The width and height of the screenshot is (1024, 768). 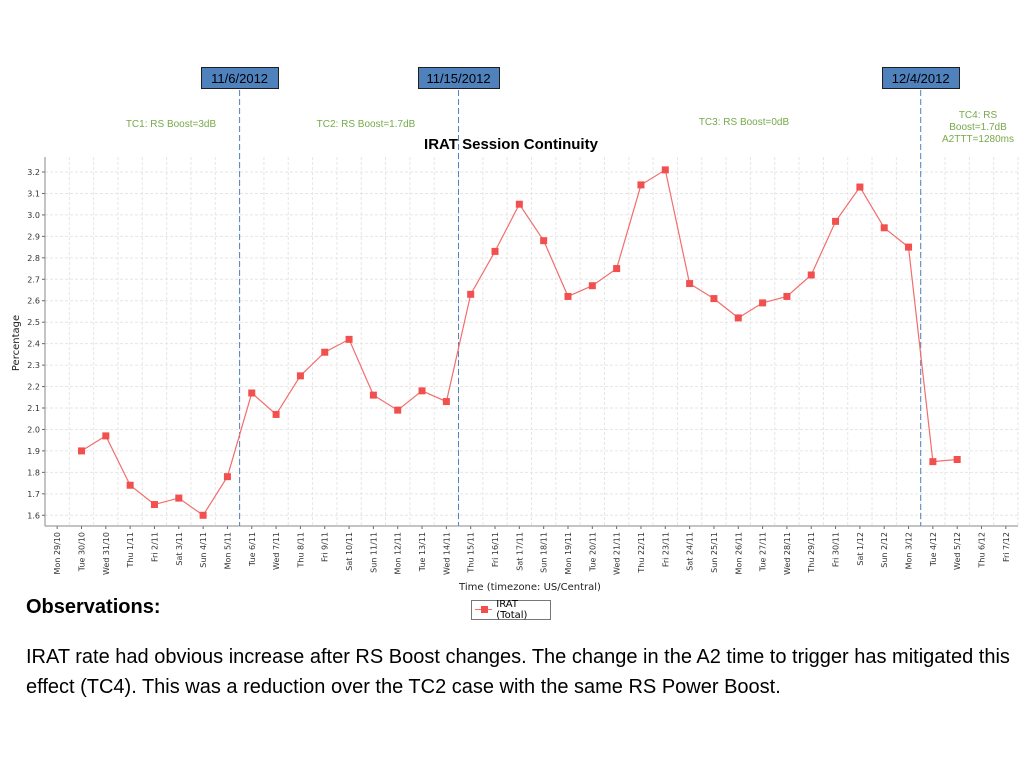 I want to click on x-tick-label: Sun 2/12, so click(x=884, y=550).